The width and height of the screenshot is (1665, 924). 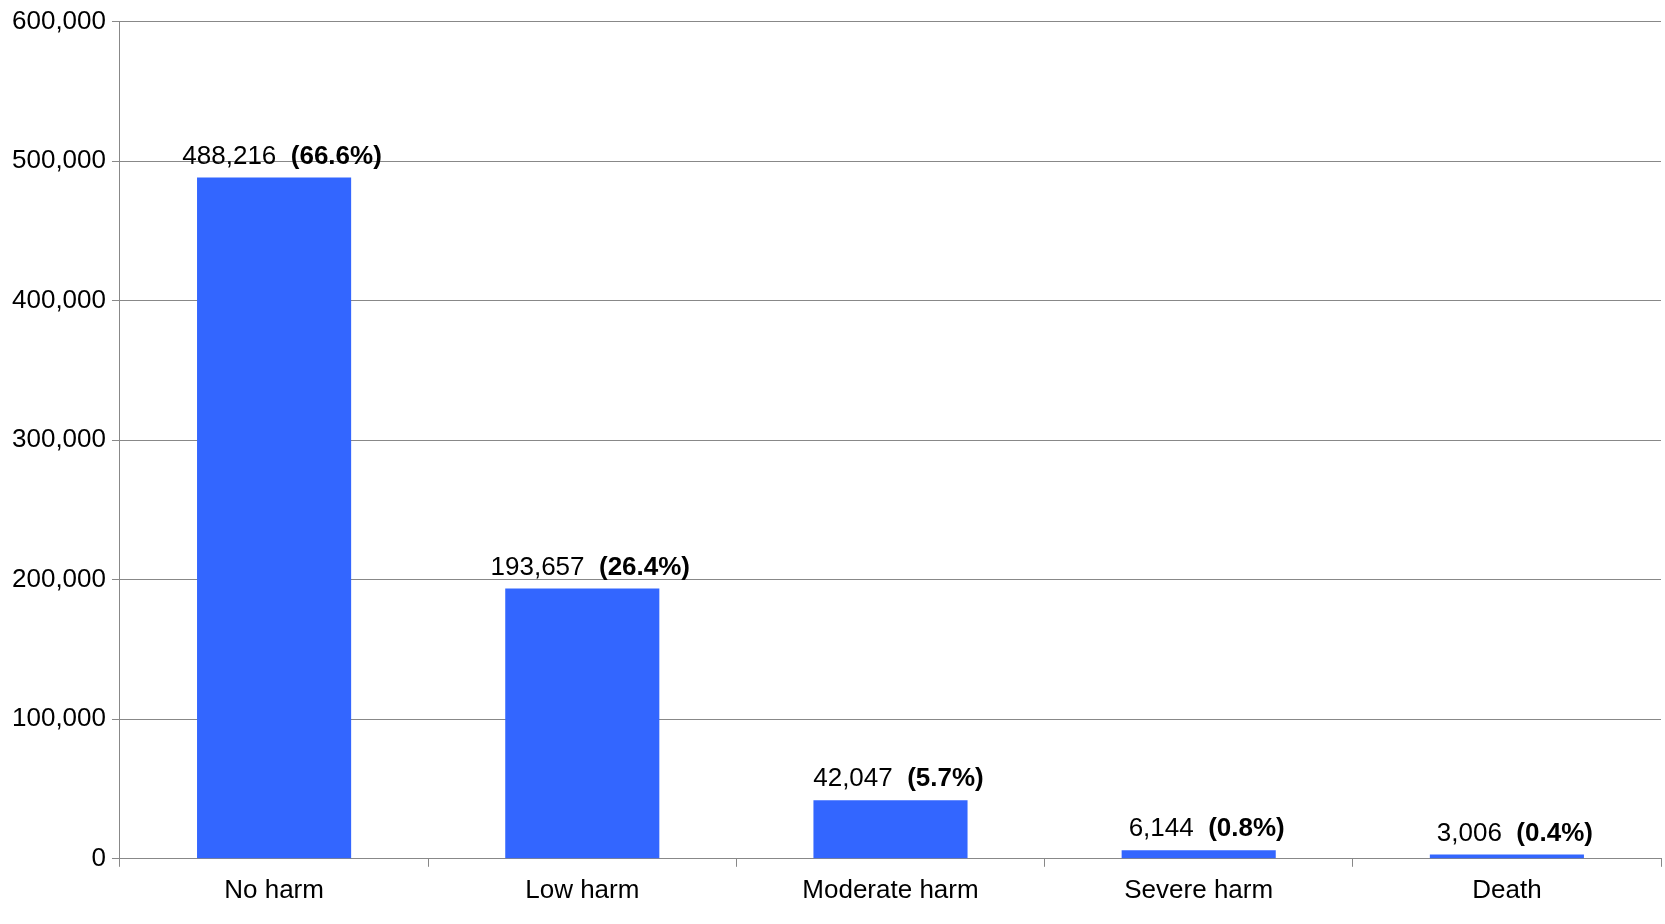 What do you see at coordinates (582, 888) in the screenshot?
I see `x-tick-label: Low harm` at bounding box center [582, 888].